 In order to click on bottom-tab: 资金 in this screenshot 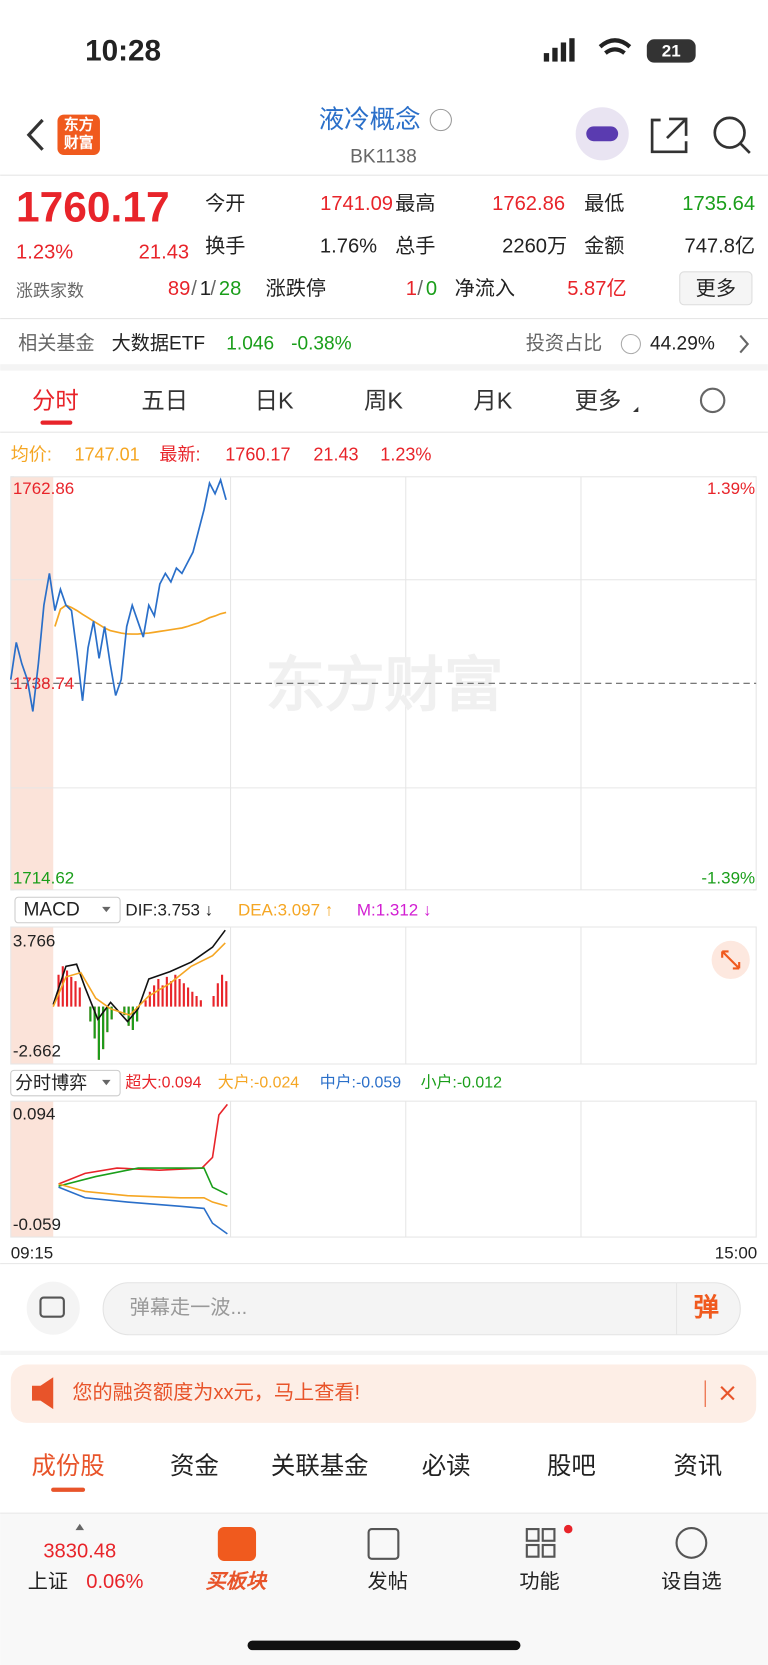, I will do `click(194, 1466)`.